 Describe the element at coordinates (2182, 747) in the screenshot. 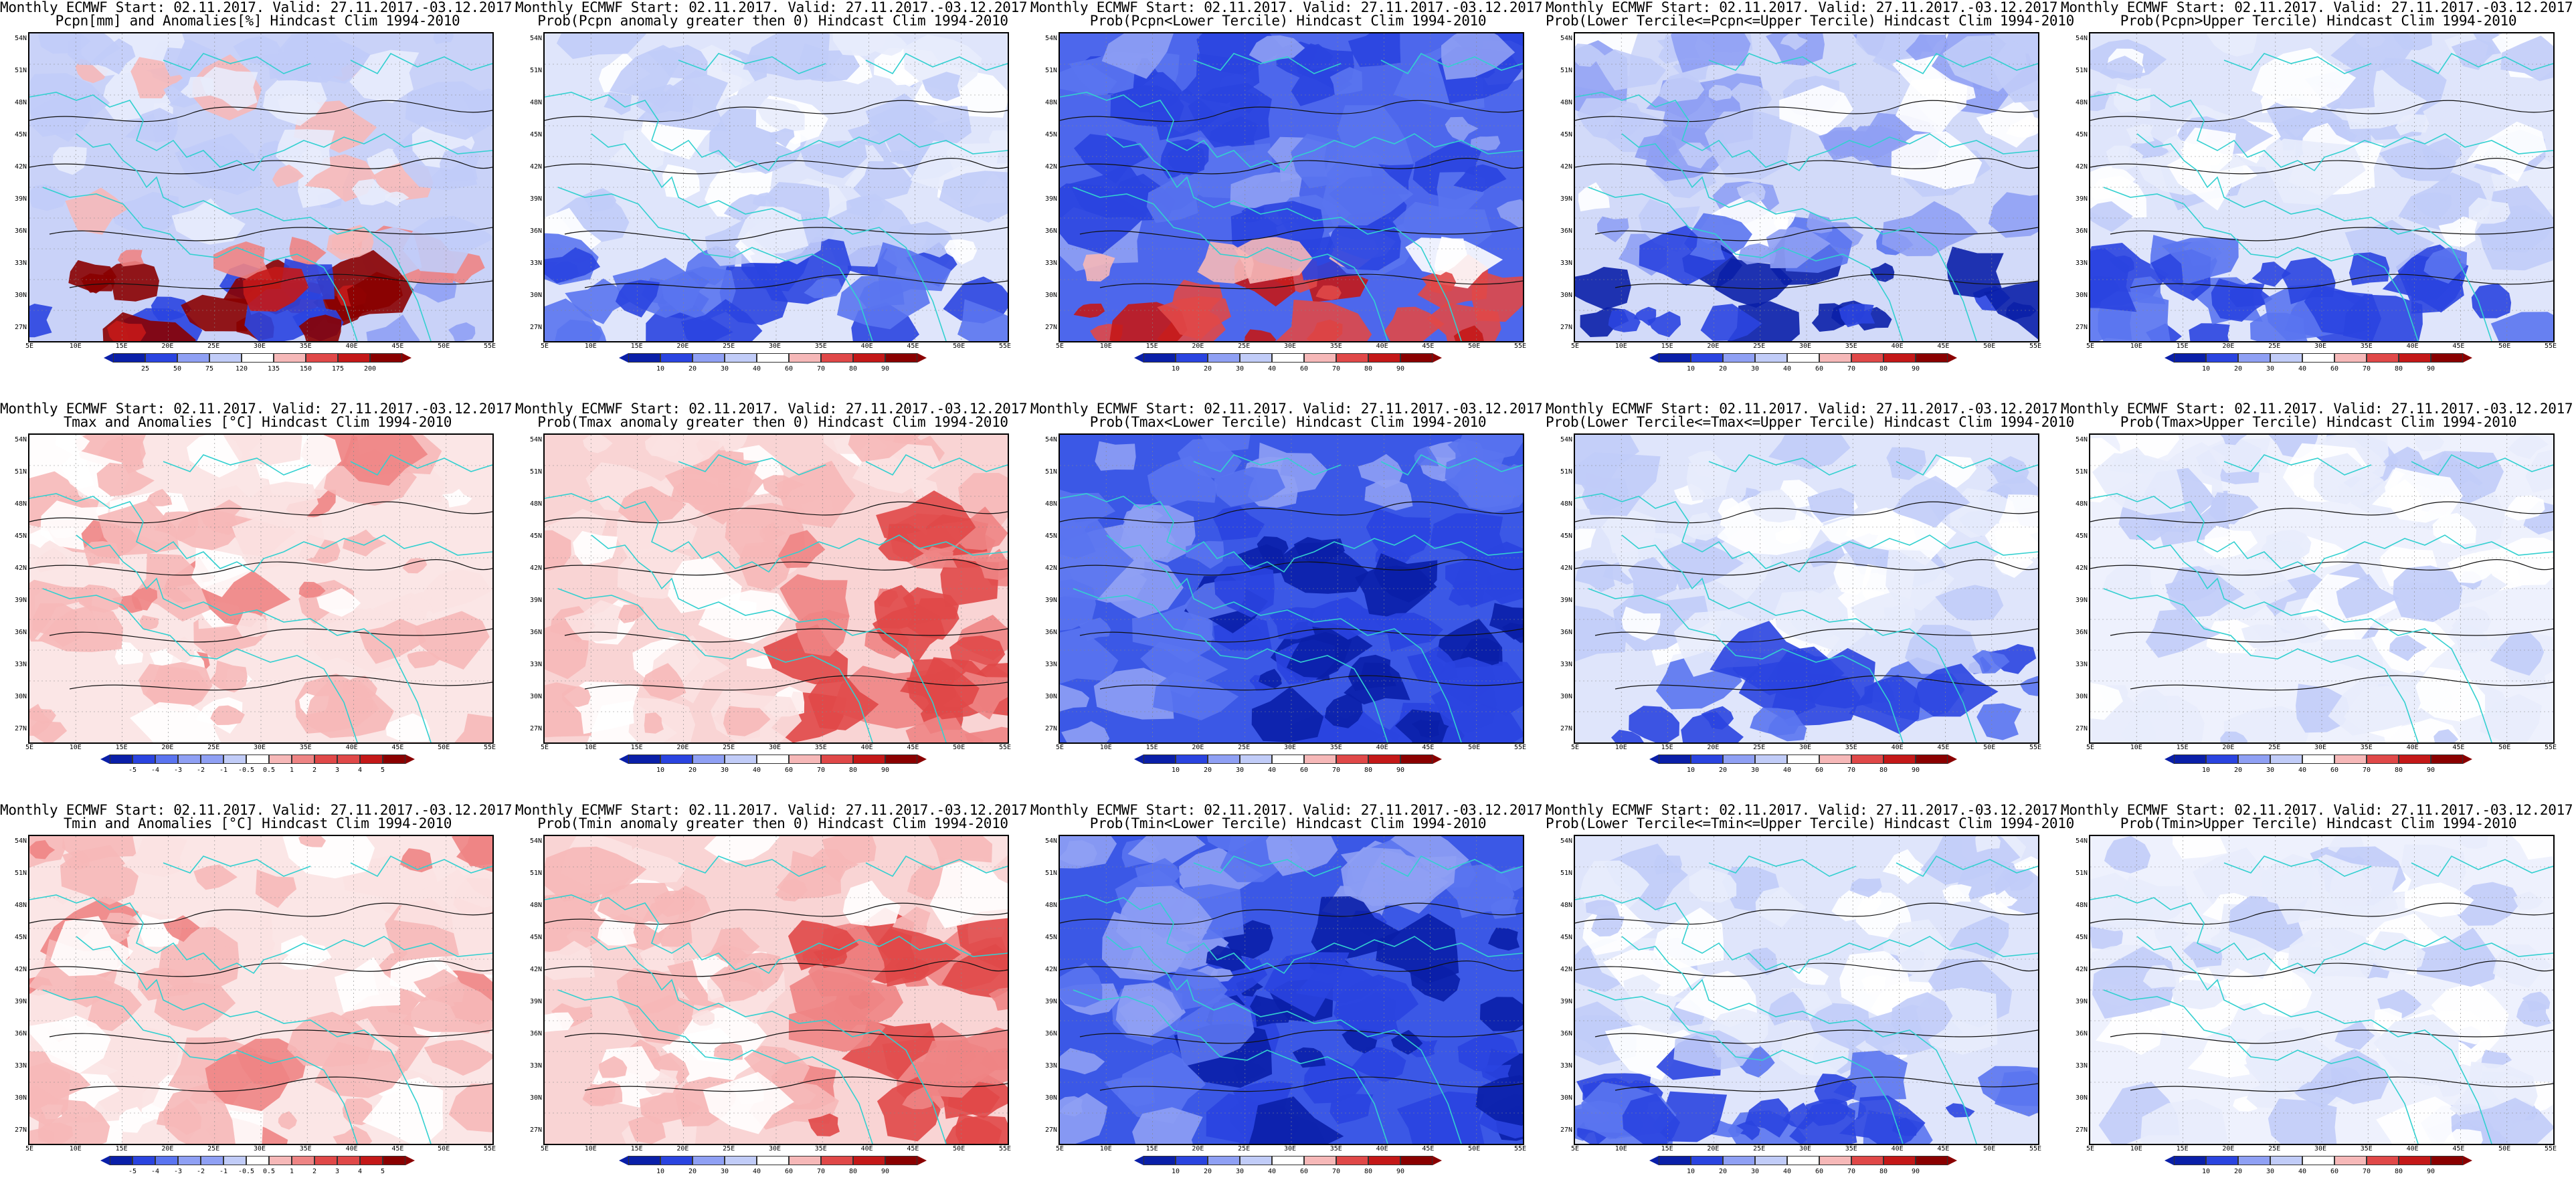

I see `lon-tick-label: 15E` at that location.